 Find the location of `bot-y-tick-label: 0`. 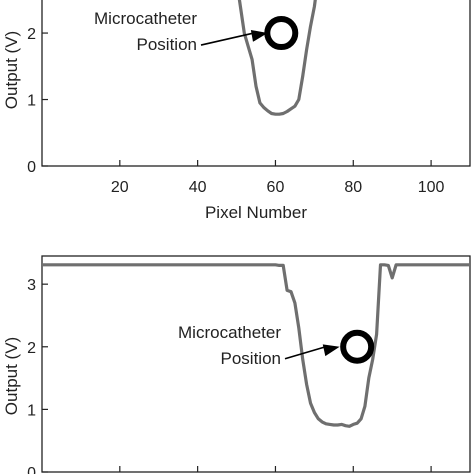

bot-y-tick-label: 0 is located at coordinates (31, 469).